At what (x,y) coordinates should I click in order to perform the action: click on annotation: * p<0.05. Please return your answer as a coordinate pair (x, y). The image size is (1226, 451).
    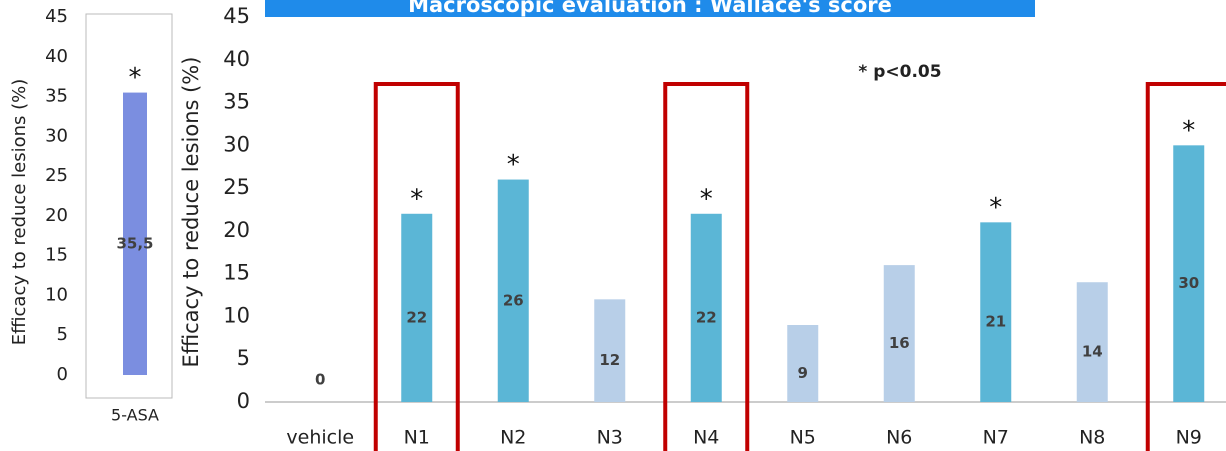
    Looking at the image, I should click on (899, 72).